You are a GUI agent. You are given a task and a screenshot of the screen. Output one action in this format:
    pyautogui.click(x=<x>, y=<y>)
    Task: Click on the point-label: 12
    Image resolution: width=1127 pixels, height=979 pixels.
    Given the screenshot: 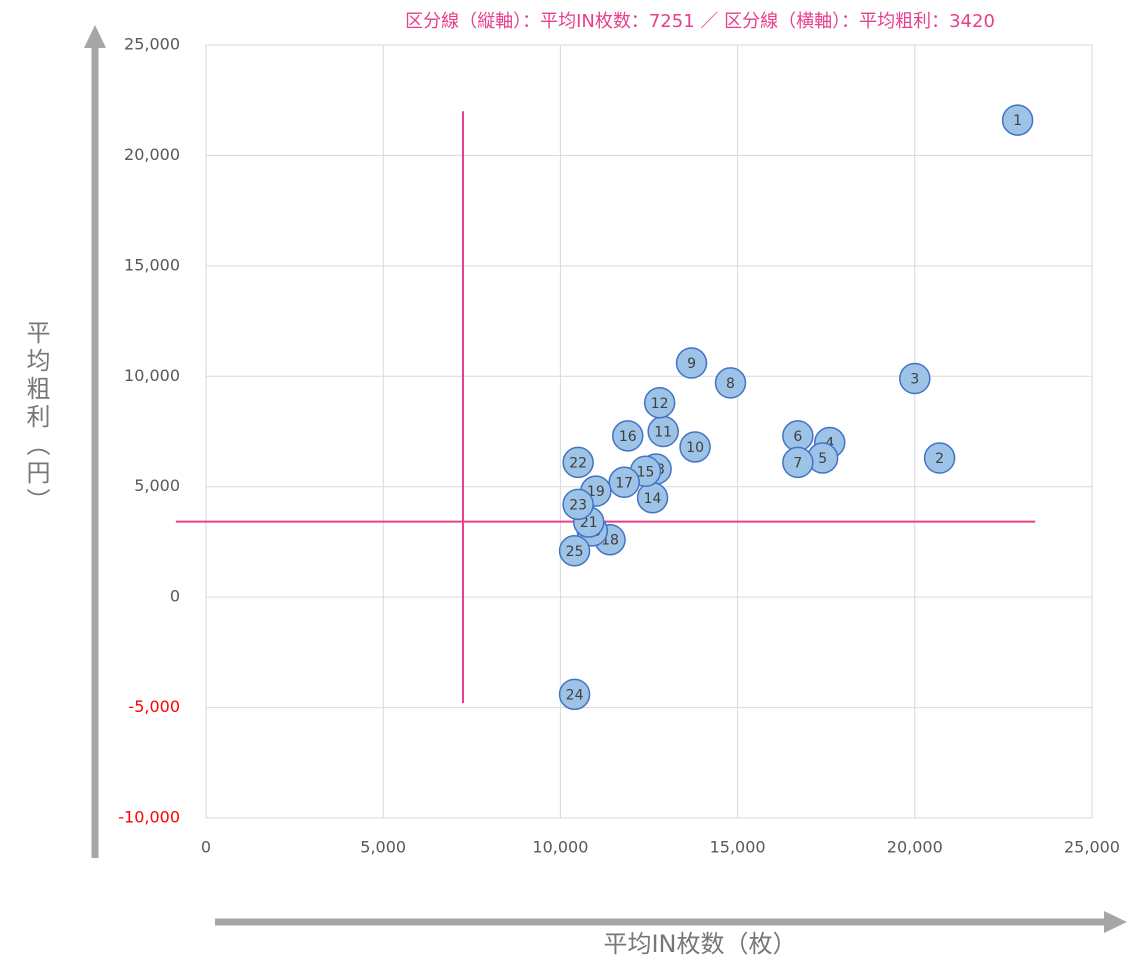 What is the action you would take?
    pyautogui.click(x=660, y=404)
    